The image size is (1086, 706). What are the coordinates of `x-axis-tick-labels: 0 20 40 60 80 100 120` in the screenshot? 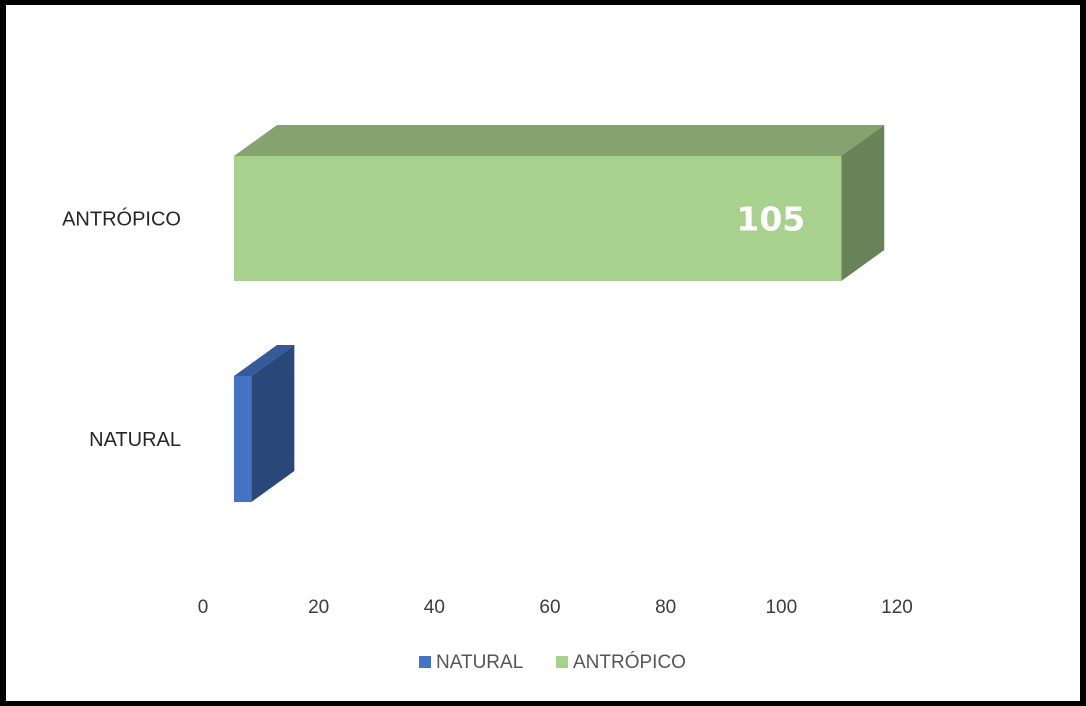 It's located at (555, 607).